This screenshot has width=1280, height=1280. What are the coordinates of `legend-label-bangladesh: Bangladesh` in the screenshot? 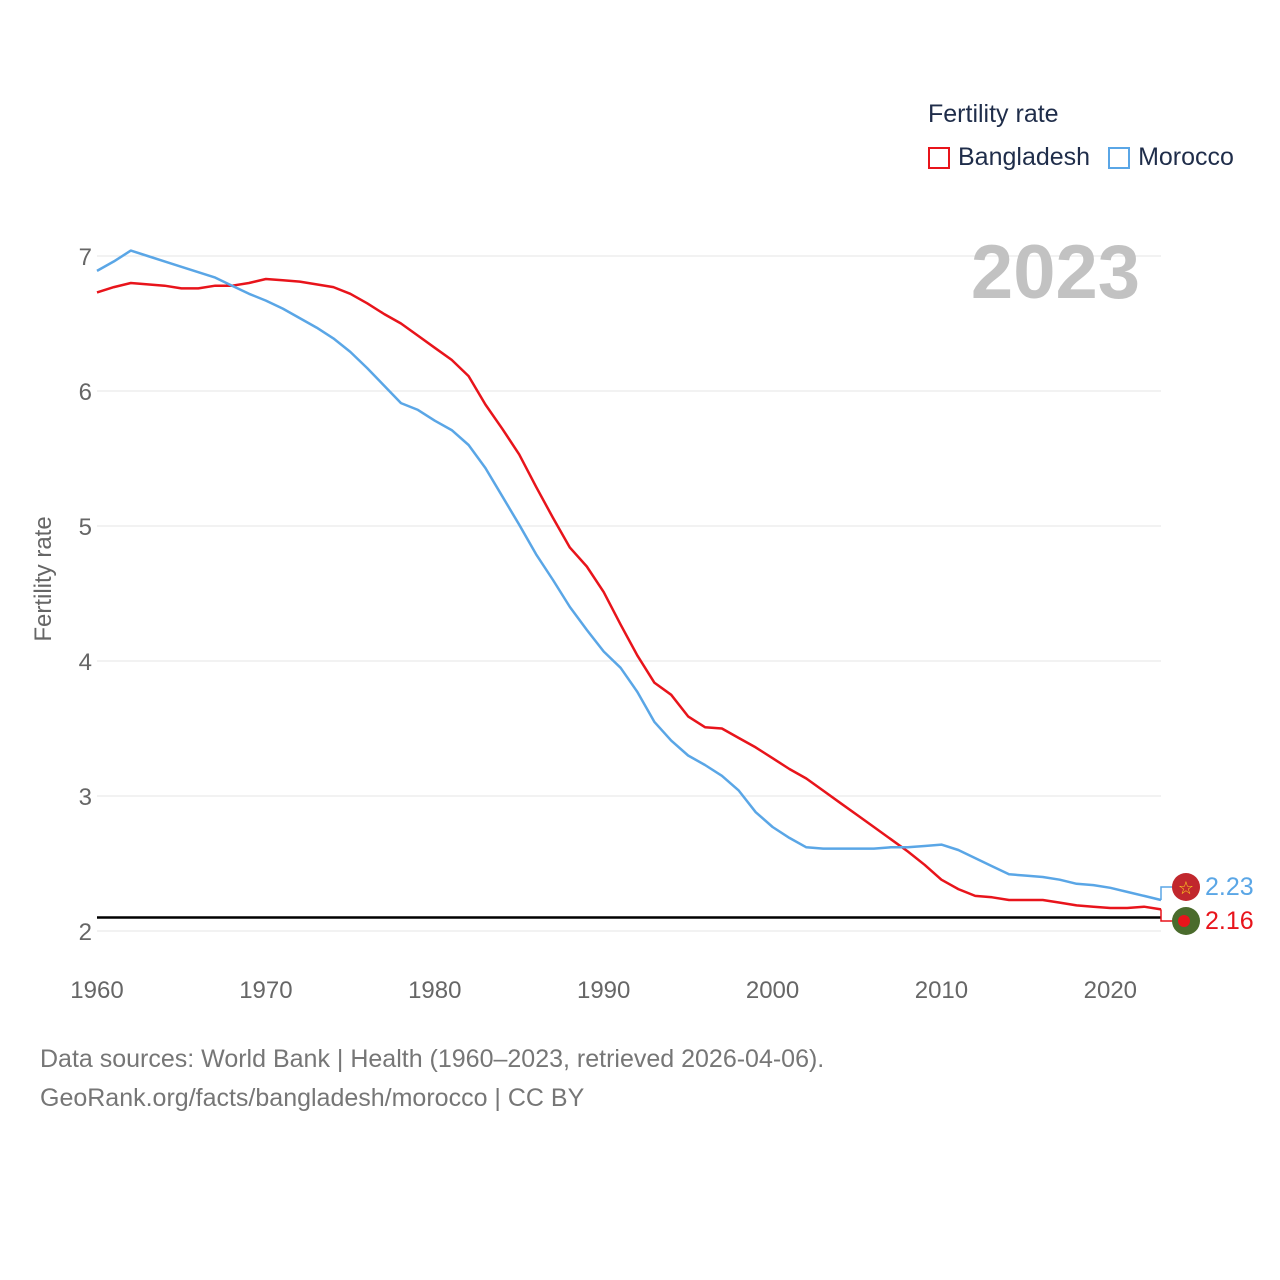 It's located at (1024, 157).